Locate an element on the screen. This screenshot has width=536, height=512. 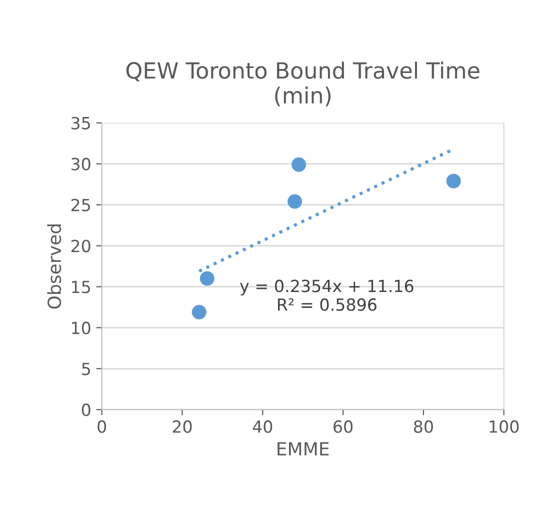
x-tick-label: 80 is located at coordinates (423, 426).